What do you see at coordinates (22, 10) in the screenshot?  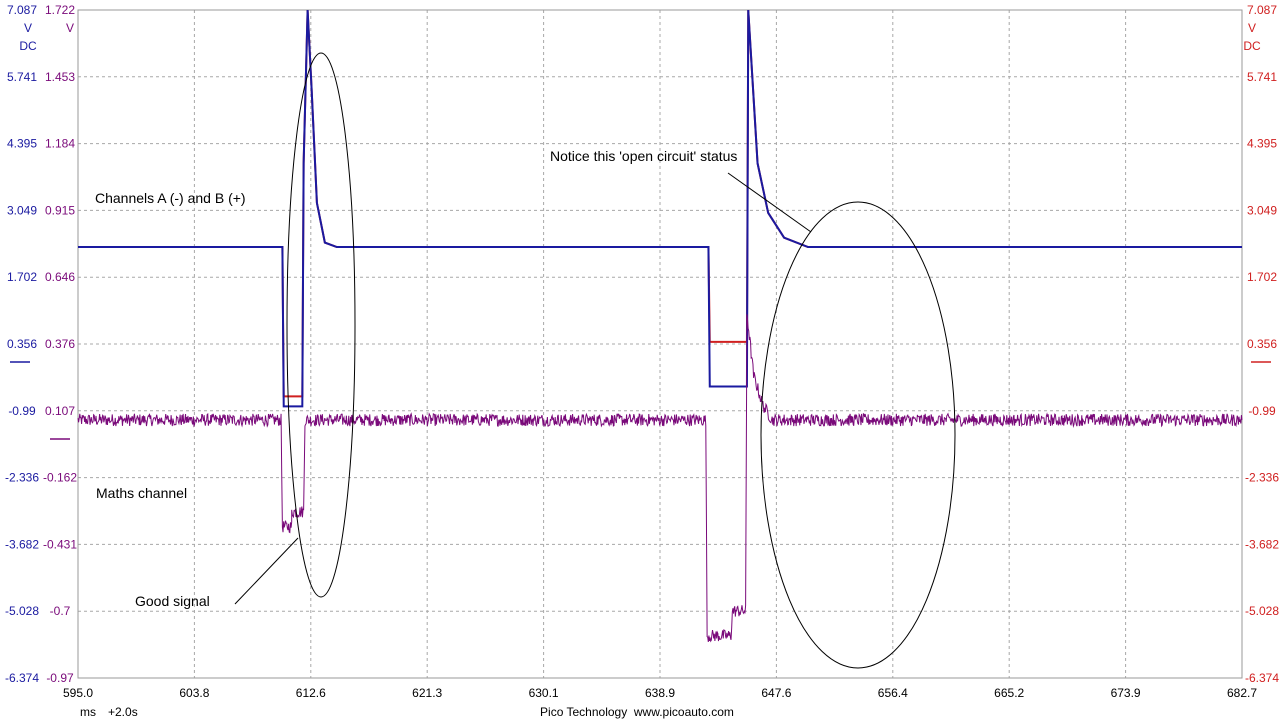 I see `left-outer-tick-label: 7.087` at bounding box center [22, 10].